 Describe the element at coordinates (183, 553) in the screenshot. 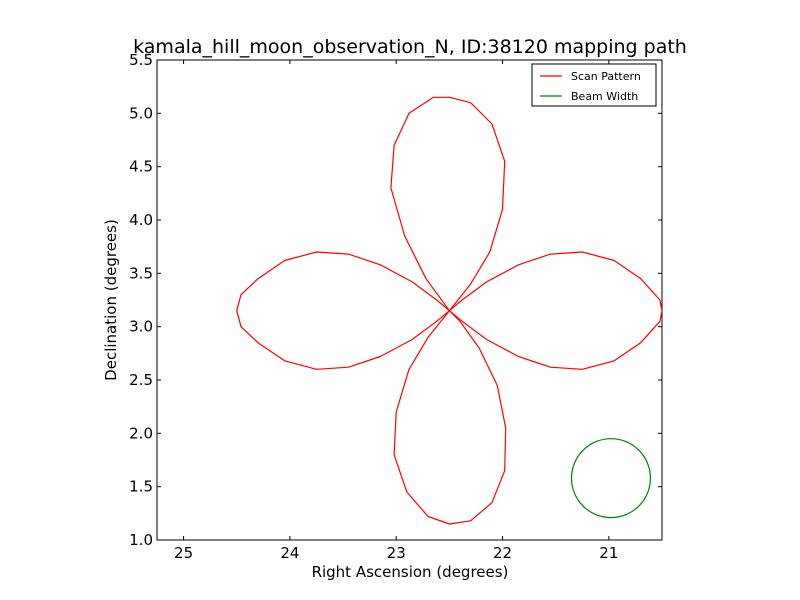

I see `x-tick-label: 25` at that location.